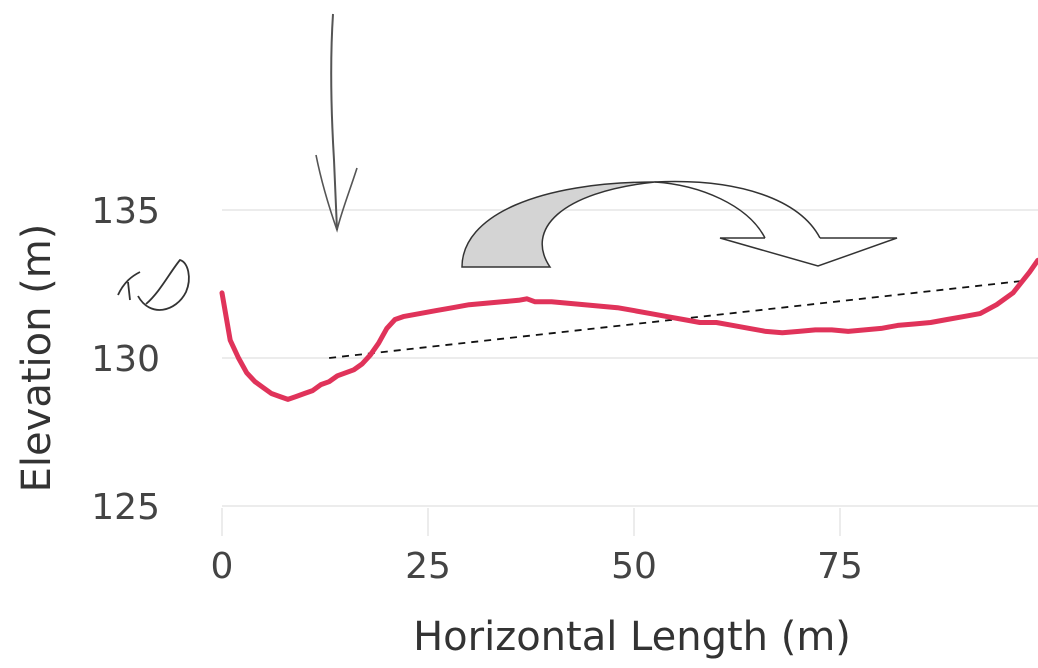 The width and height of the screenshot is (1038, 668). Describe the element at coordinates (222, 566) in the screenshot. I see `x-tick-label: 0` at that location.